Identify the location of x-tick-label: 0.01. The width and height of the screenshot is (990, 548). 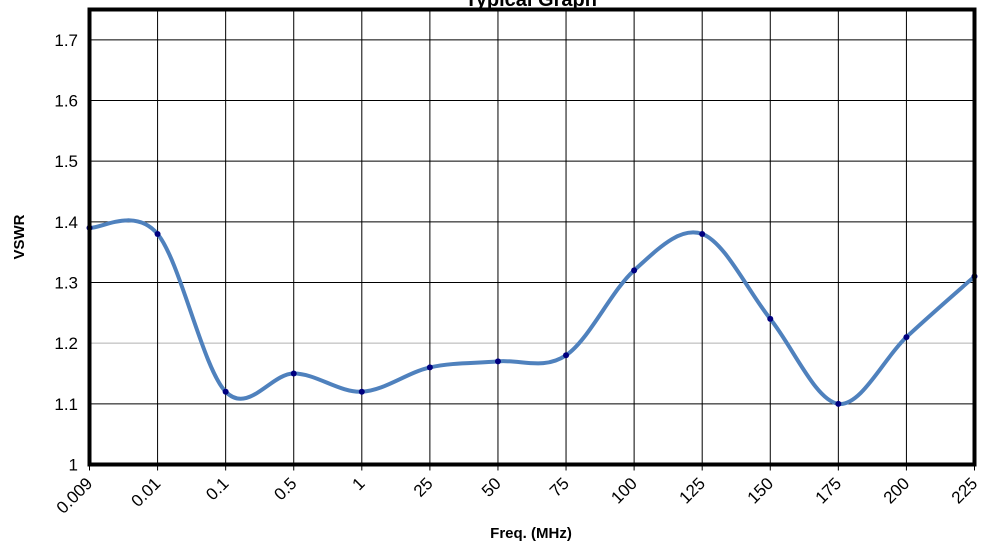
(146, 492).